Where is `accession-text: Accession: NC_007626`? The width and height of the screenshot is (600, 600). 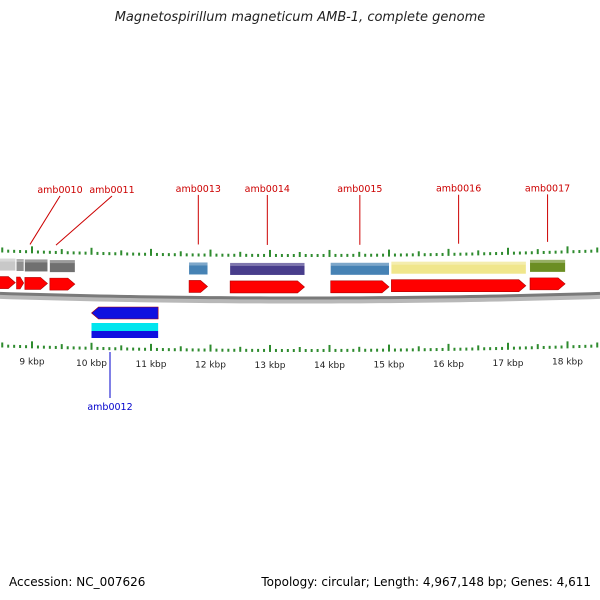
accession-text: Accession: NC_007626 is located at coordinates (77, 582).